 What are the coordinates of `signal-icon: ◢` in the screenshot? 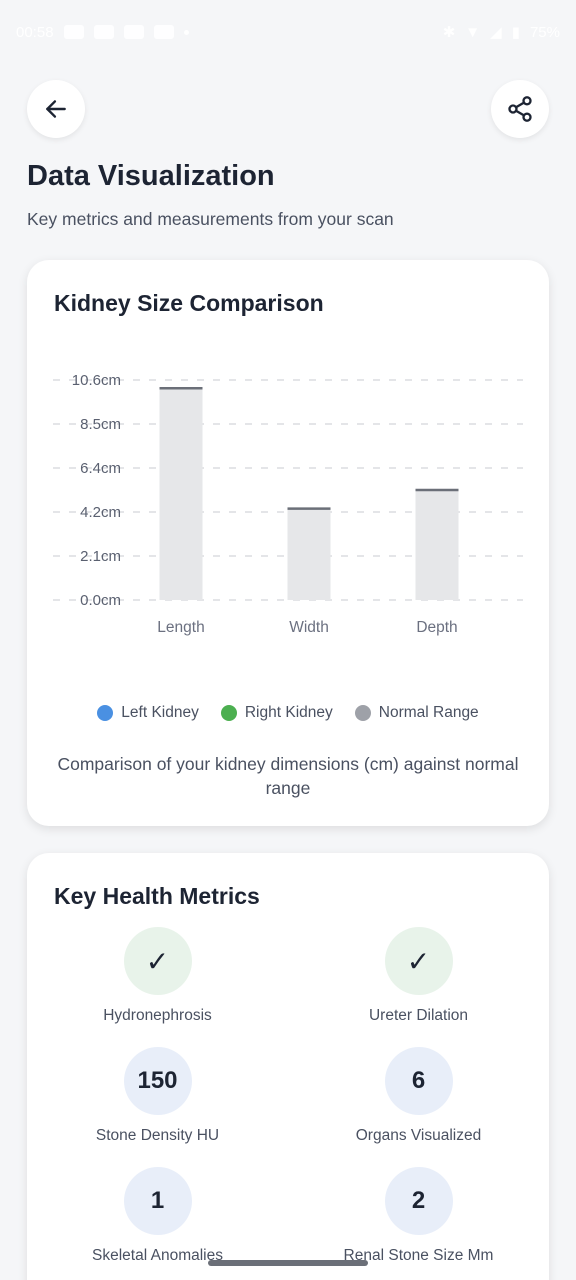 It's located at (496, 32).